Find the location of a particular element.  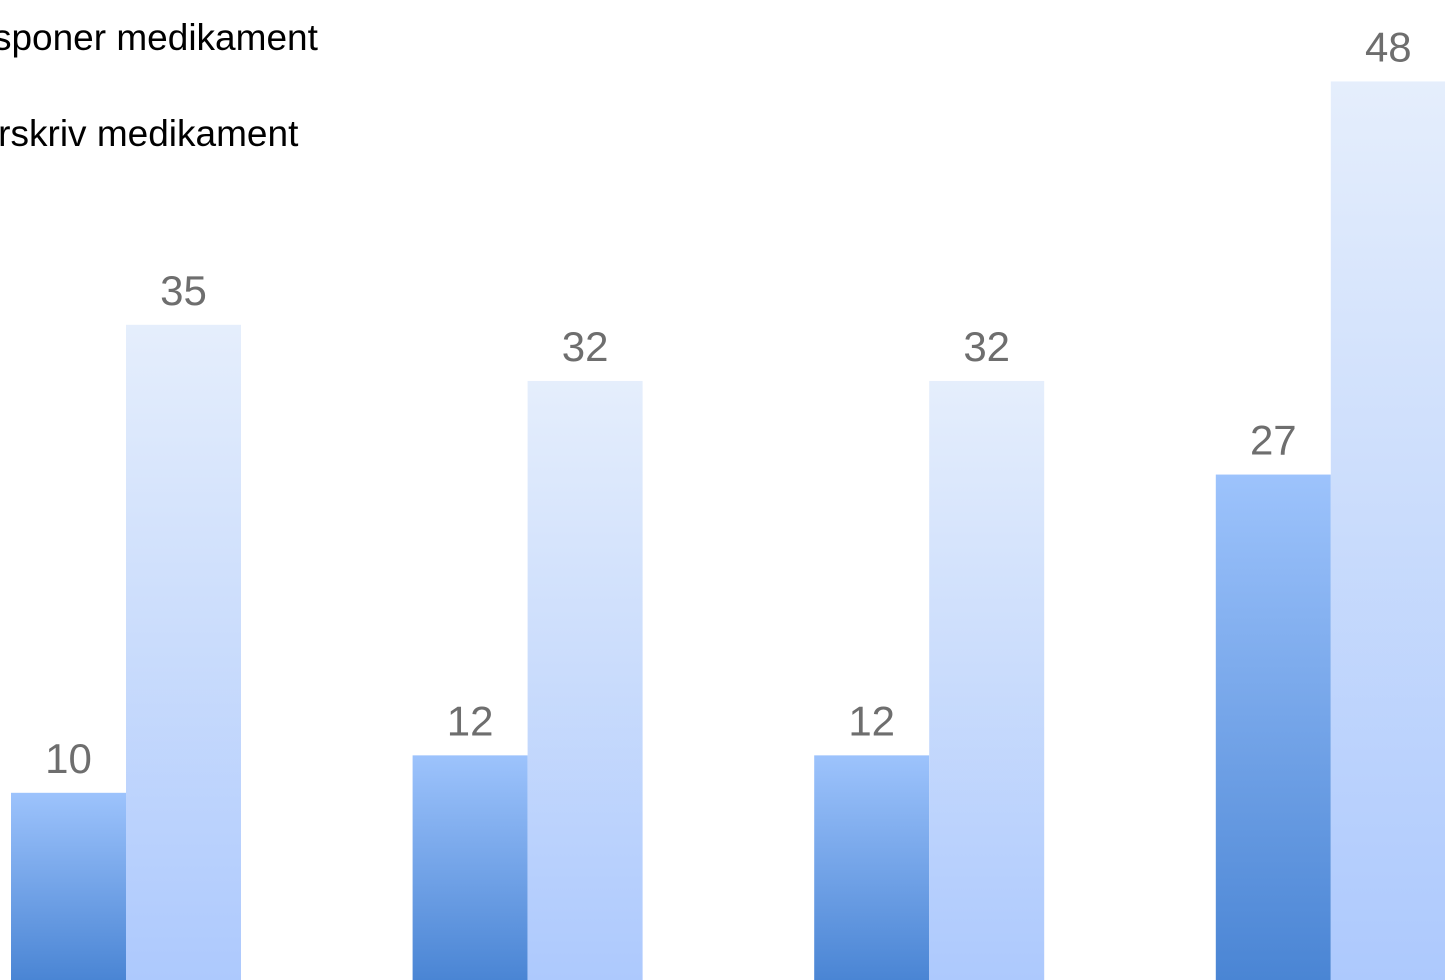

data-label-series-1-category-3: 48 is located at coordinates (1388, 46).